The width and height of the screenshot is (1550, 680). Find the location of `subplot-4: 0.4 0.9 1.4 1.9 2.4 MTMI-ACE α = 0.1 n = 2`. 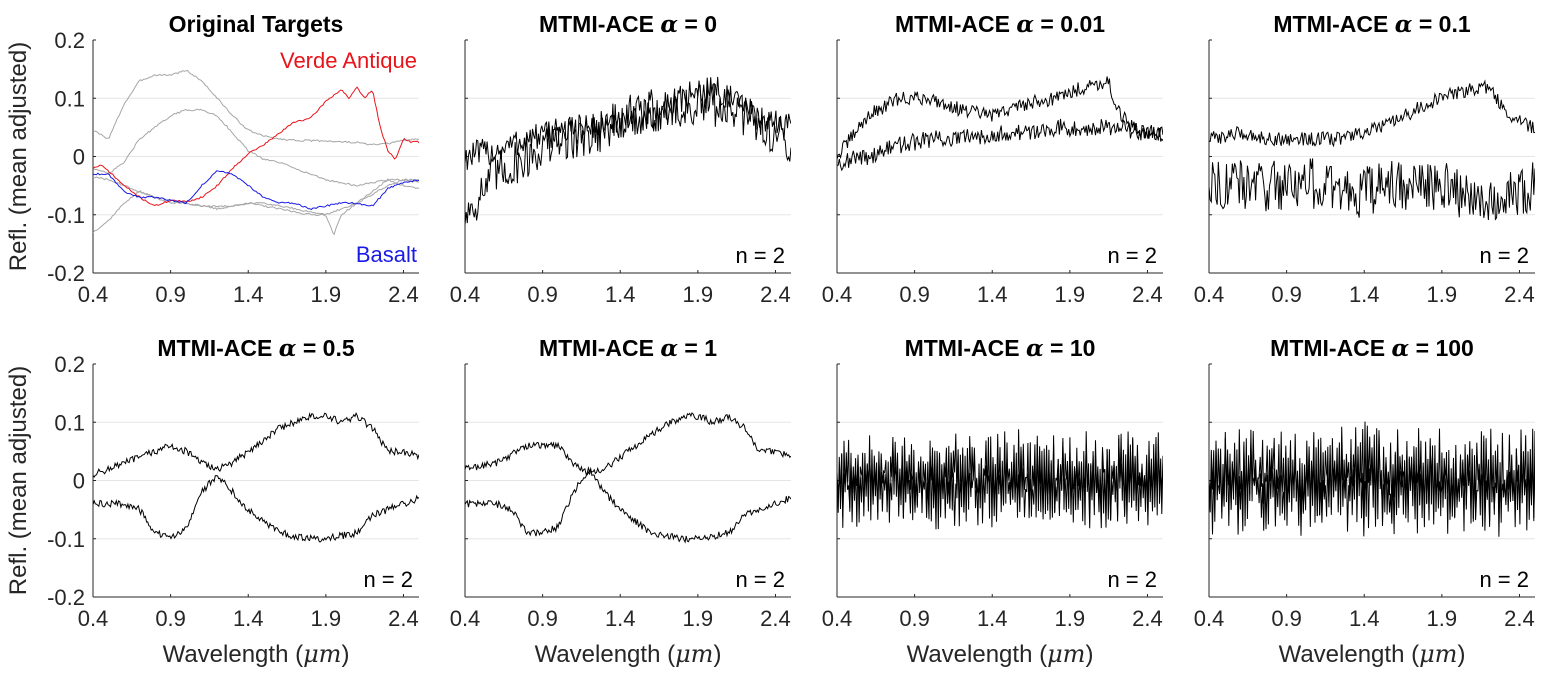

subplot-4: 0.4 0.9 1.4 1.9 2.4 MTMI-ACE α = 0.1 n = 2 is located at coordinates (1364, 159).